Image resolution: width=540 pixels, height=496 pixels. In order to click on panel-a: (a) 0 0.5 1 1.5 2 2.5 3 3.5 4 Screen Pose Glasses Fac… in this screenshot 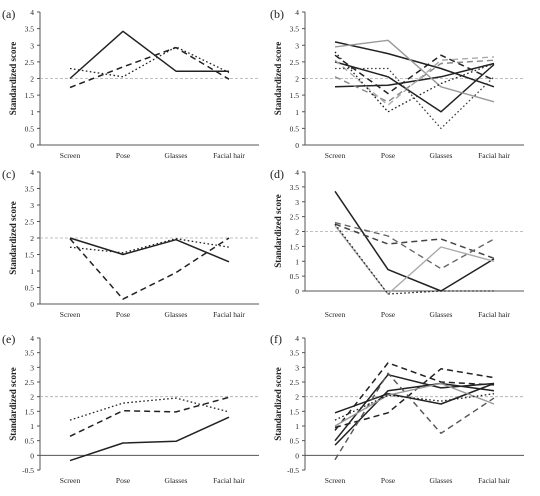, I will do `click(130, 83)`.